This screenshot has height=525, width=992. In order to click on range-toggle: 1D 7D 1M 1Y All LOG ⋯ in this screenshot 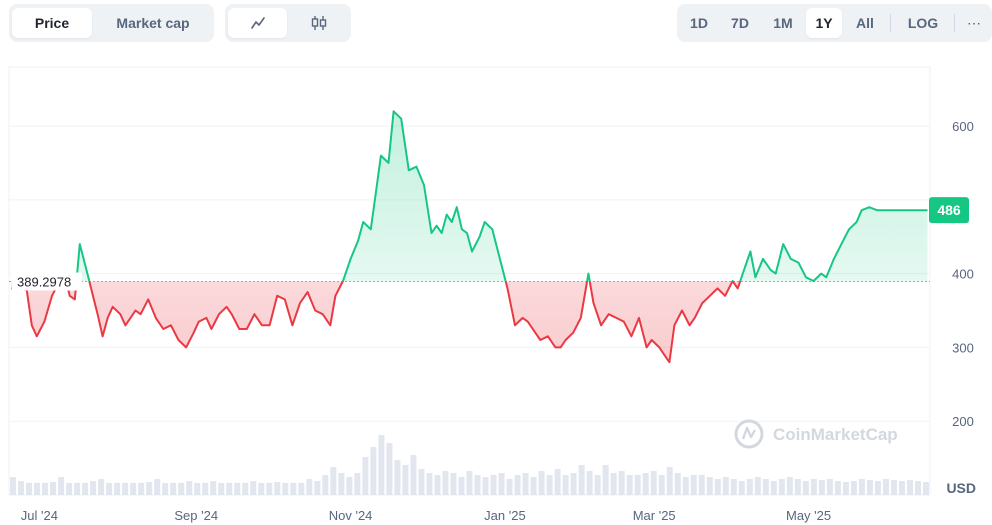, I will do `click(834, 23)`.